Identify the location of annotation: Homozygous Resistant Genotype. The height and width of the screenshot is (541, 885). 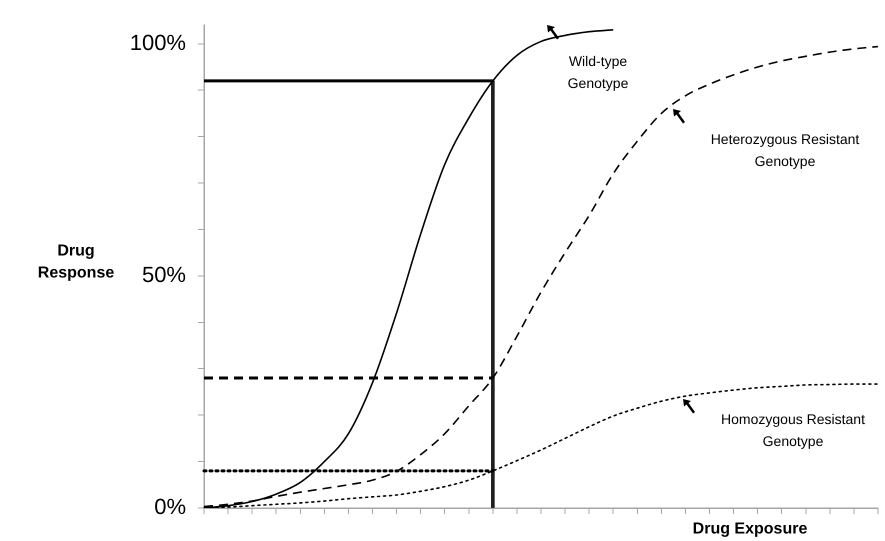
(793, 429).